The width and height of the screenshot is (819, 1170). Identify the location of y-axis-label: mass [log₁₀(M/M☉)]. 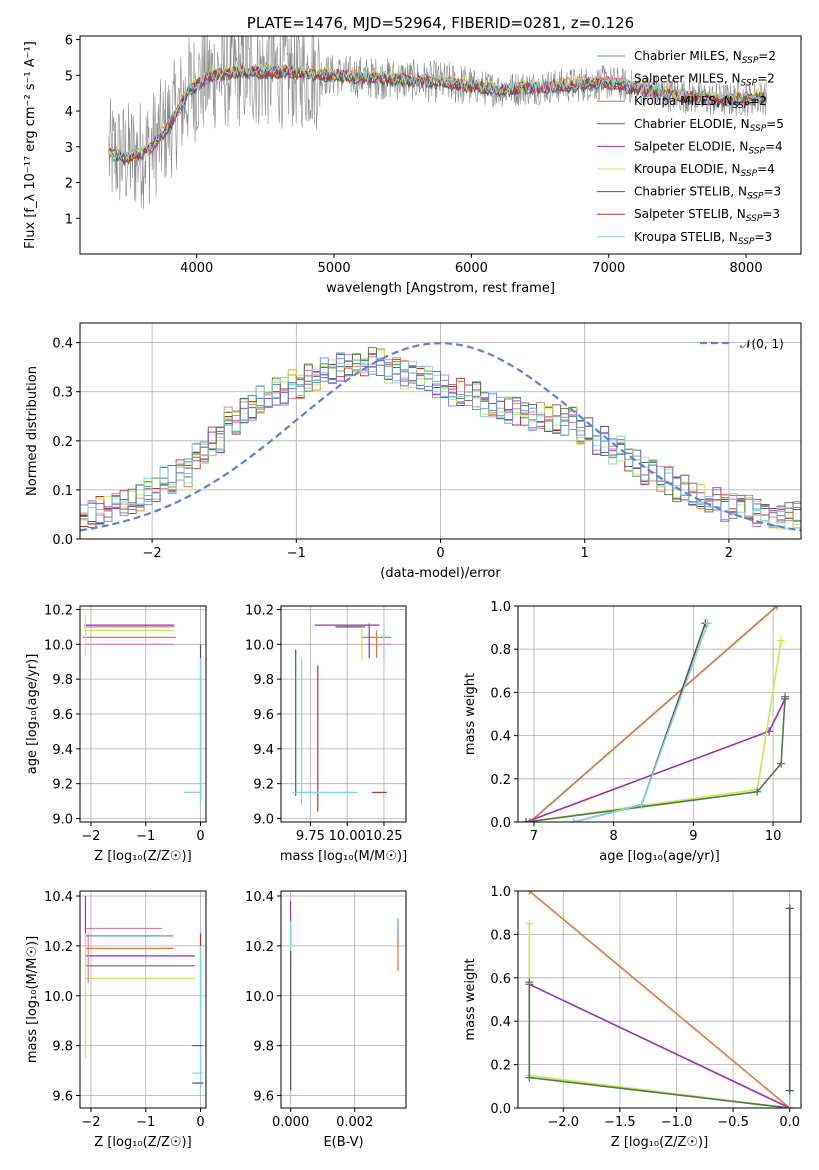
(32, 999).